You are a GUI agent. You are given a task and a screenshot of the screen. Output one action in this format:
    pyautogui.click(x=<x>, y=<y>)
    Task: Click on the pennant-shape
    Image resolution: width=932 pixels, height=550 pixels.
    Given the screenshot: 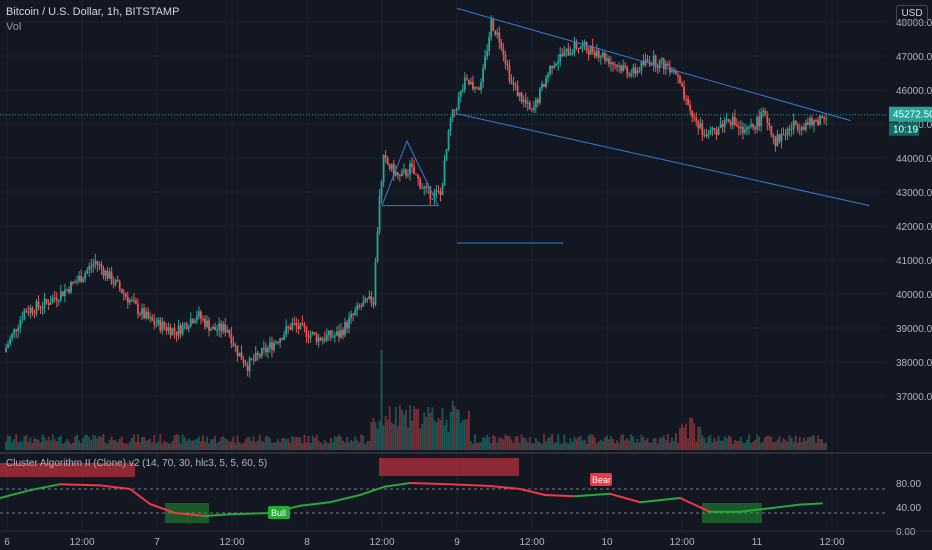 What is the action you would take?
    pyautogui.click(x=410, y=173)
    